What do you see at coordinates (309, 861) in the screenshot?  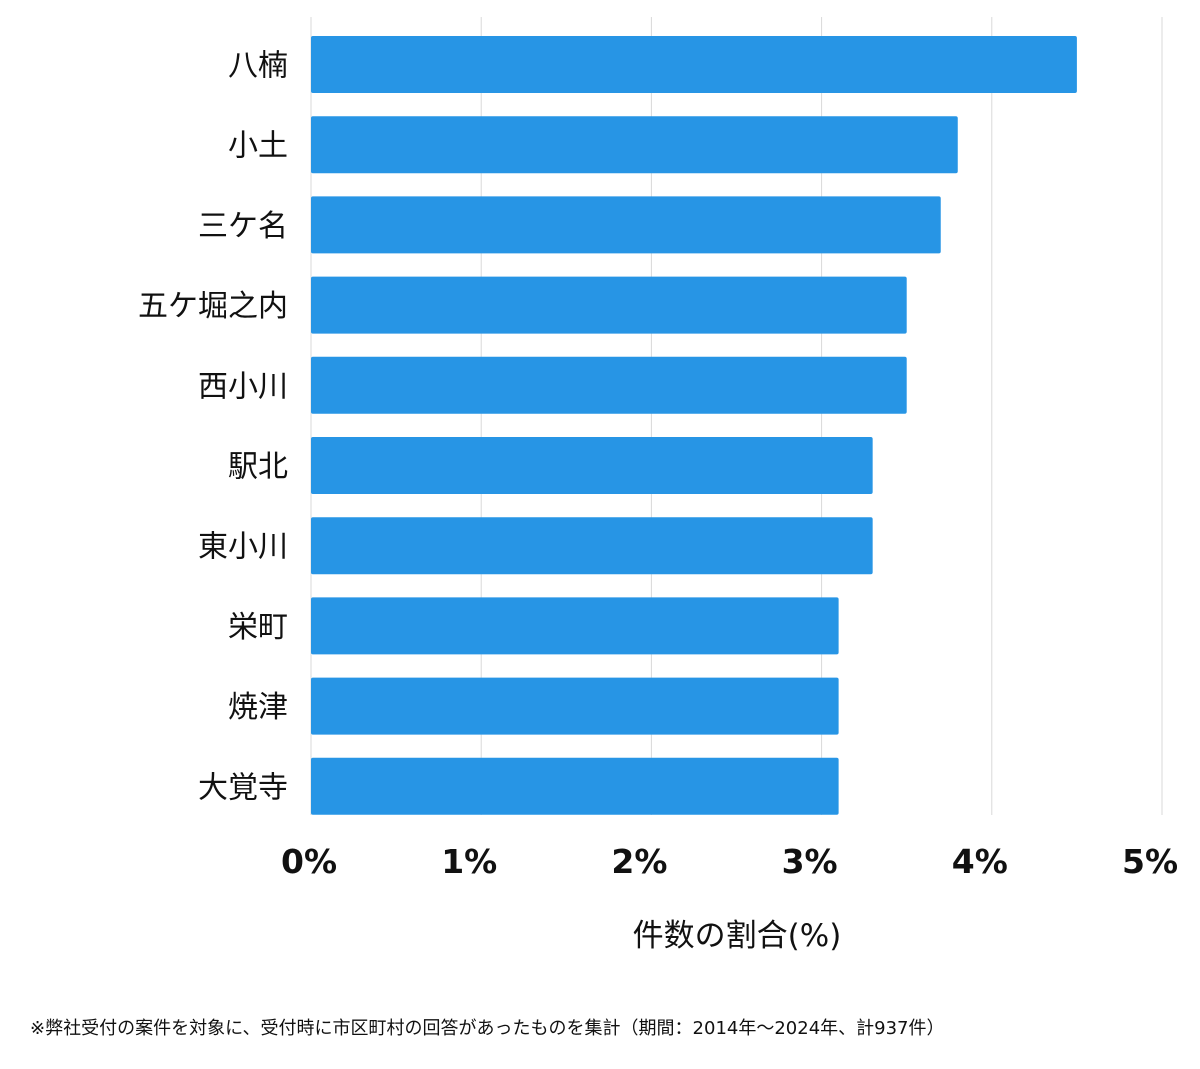 I see `x-tick-label: 0%` at bounding box center [309, 861].